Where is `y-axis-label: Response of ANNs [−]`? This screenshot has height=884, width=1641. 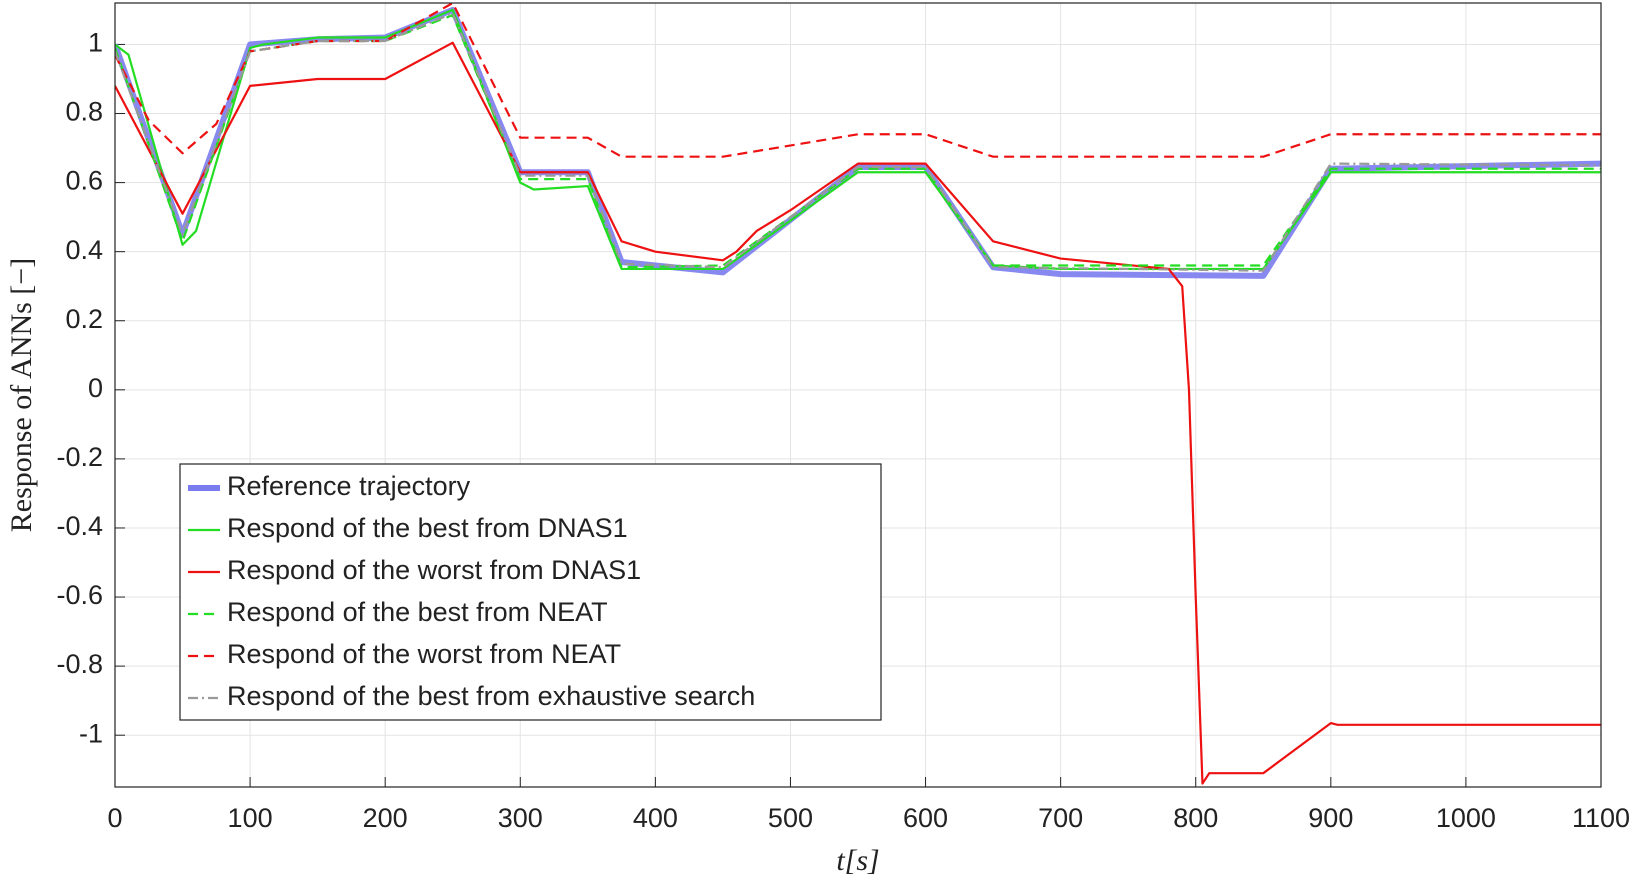 y-axis-label: Response of ANNs [−] is located at coordinates (21, 395).